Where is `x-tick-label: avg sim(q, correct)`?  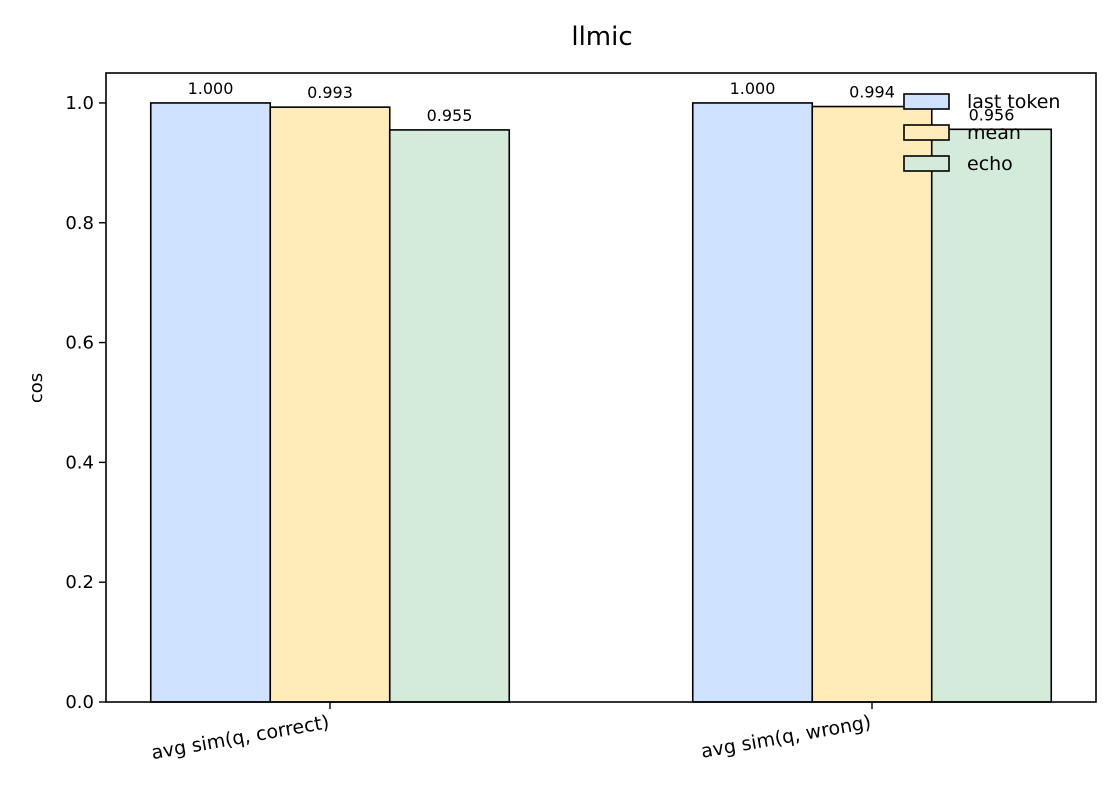
x-tick-label: avg sim(q, correct) is located at coordinates (240, 737).